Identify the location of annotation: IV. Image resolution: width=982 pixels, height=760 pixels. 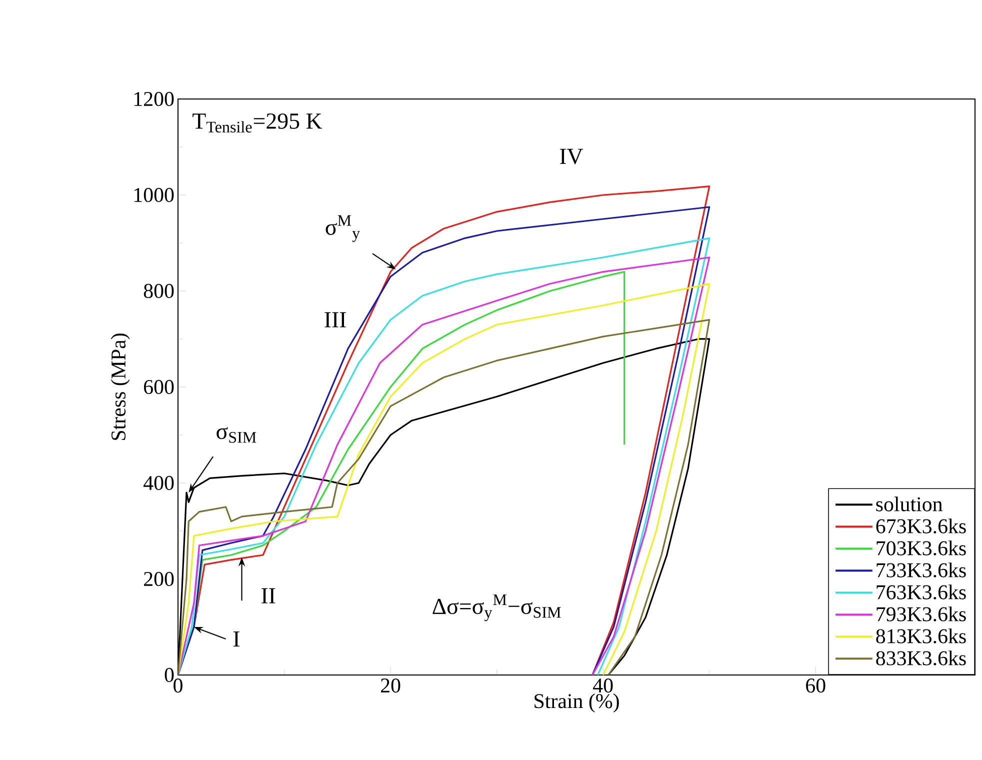
(572, 156).